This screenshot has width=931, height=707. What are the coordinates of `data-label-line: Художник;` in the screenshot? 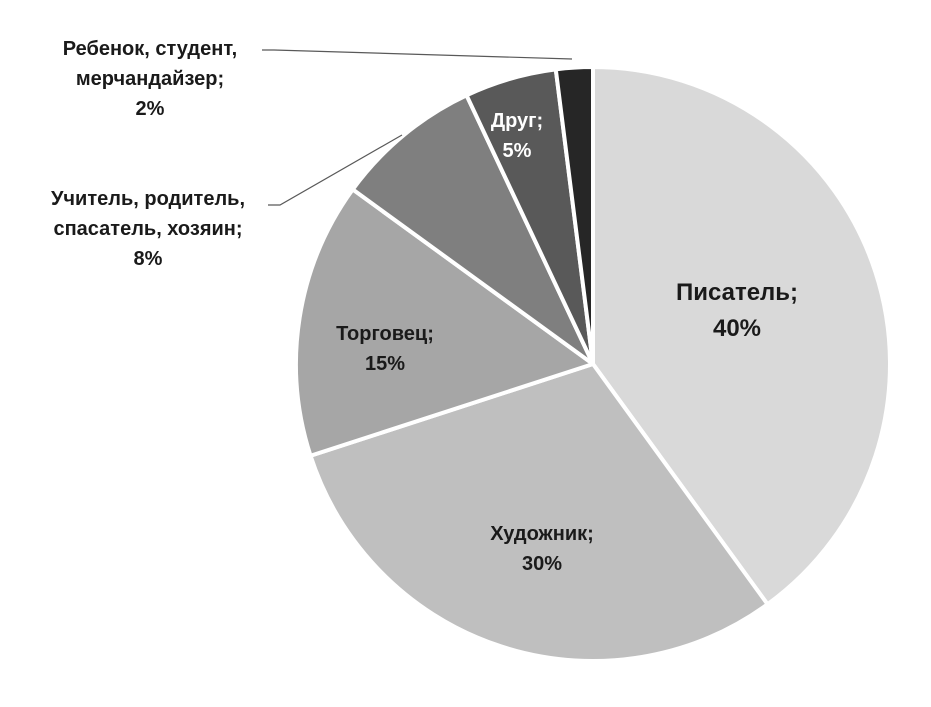 It's located at (542, 534).